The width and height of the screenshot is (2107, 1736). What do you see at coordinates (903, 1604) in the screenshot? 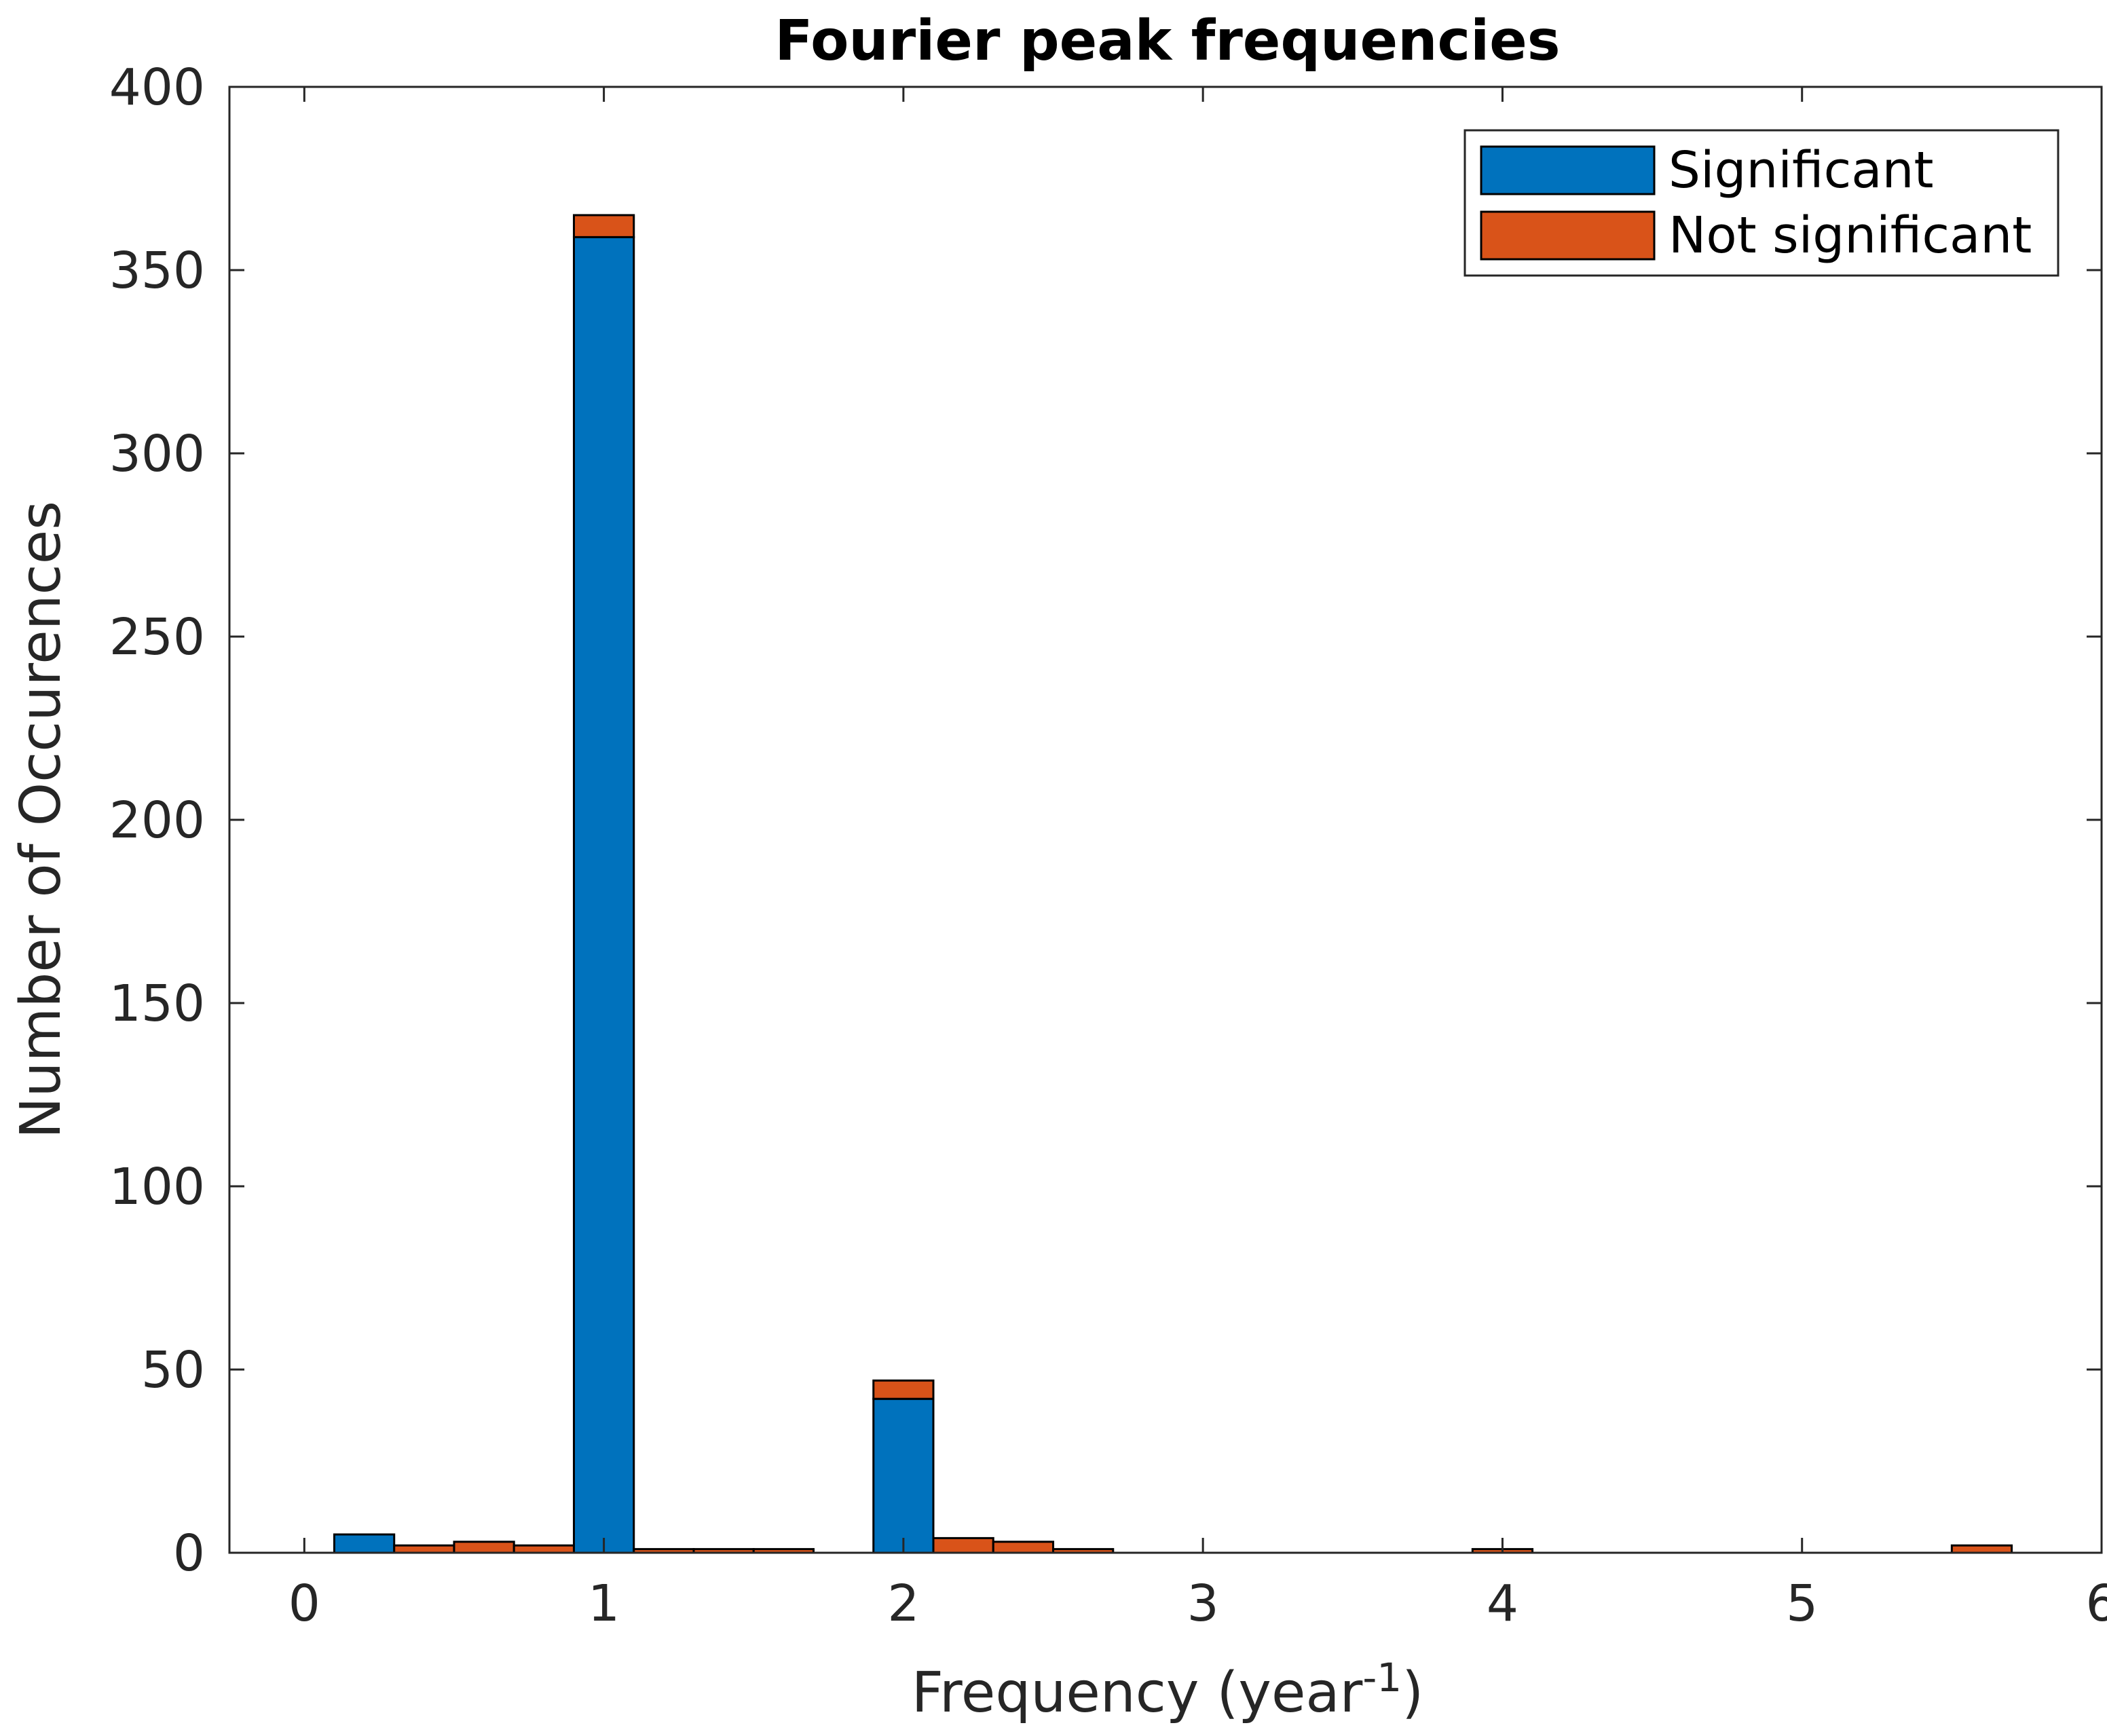
I see `x-tick-label: 2` at bounding box center [903, 1604].